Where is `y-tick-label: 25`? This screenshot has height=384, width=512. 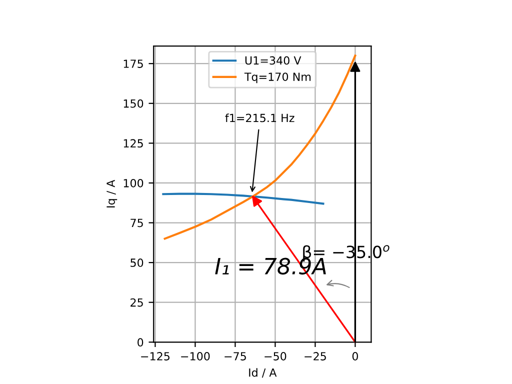 y-tick-label: 25 is located at coordinates (136, 302).